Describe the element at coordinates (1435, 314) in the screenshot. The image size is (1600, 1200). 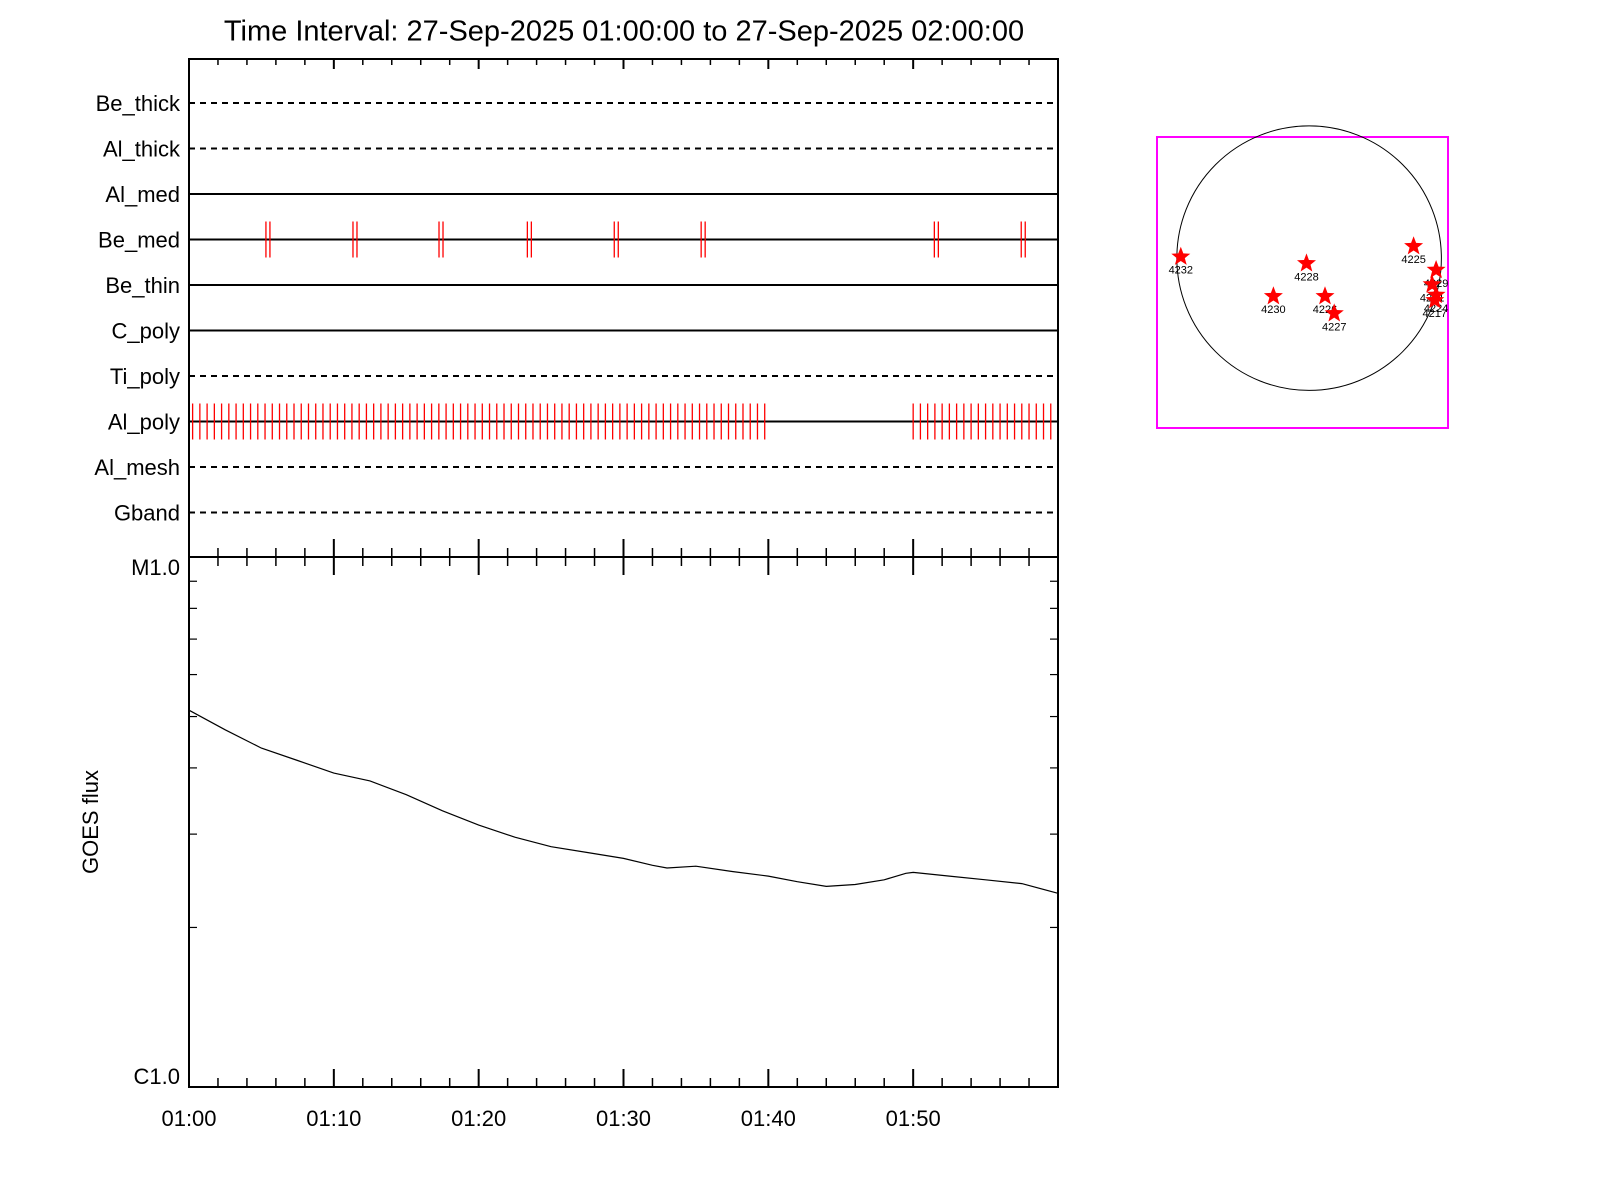
I see `region-label: 4217` at that location.